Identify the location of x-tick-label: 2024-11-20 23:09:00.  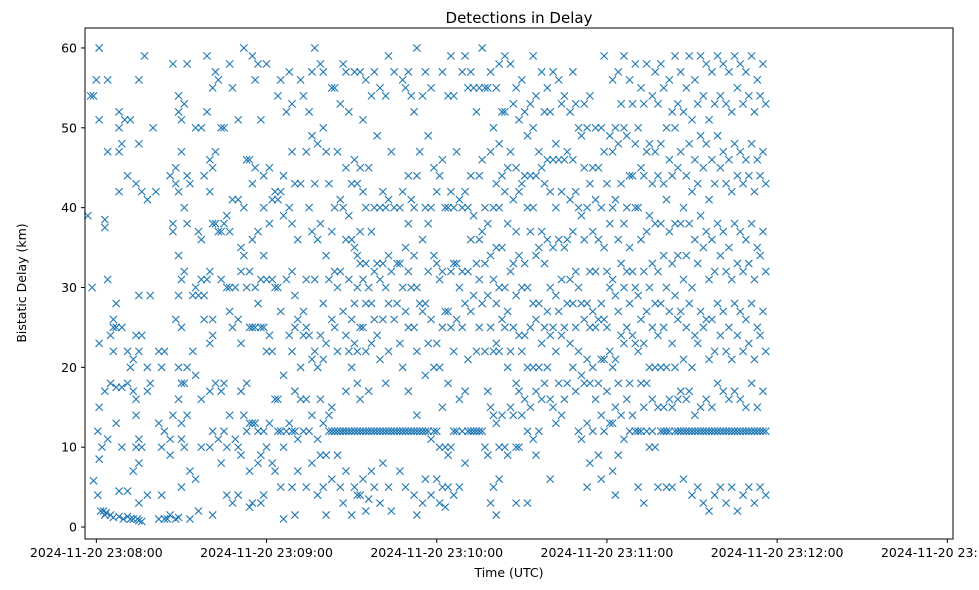
(266, 552).